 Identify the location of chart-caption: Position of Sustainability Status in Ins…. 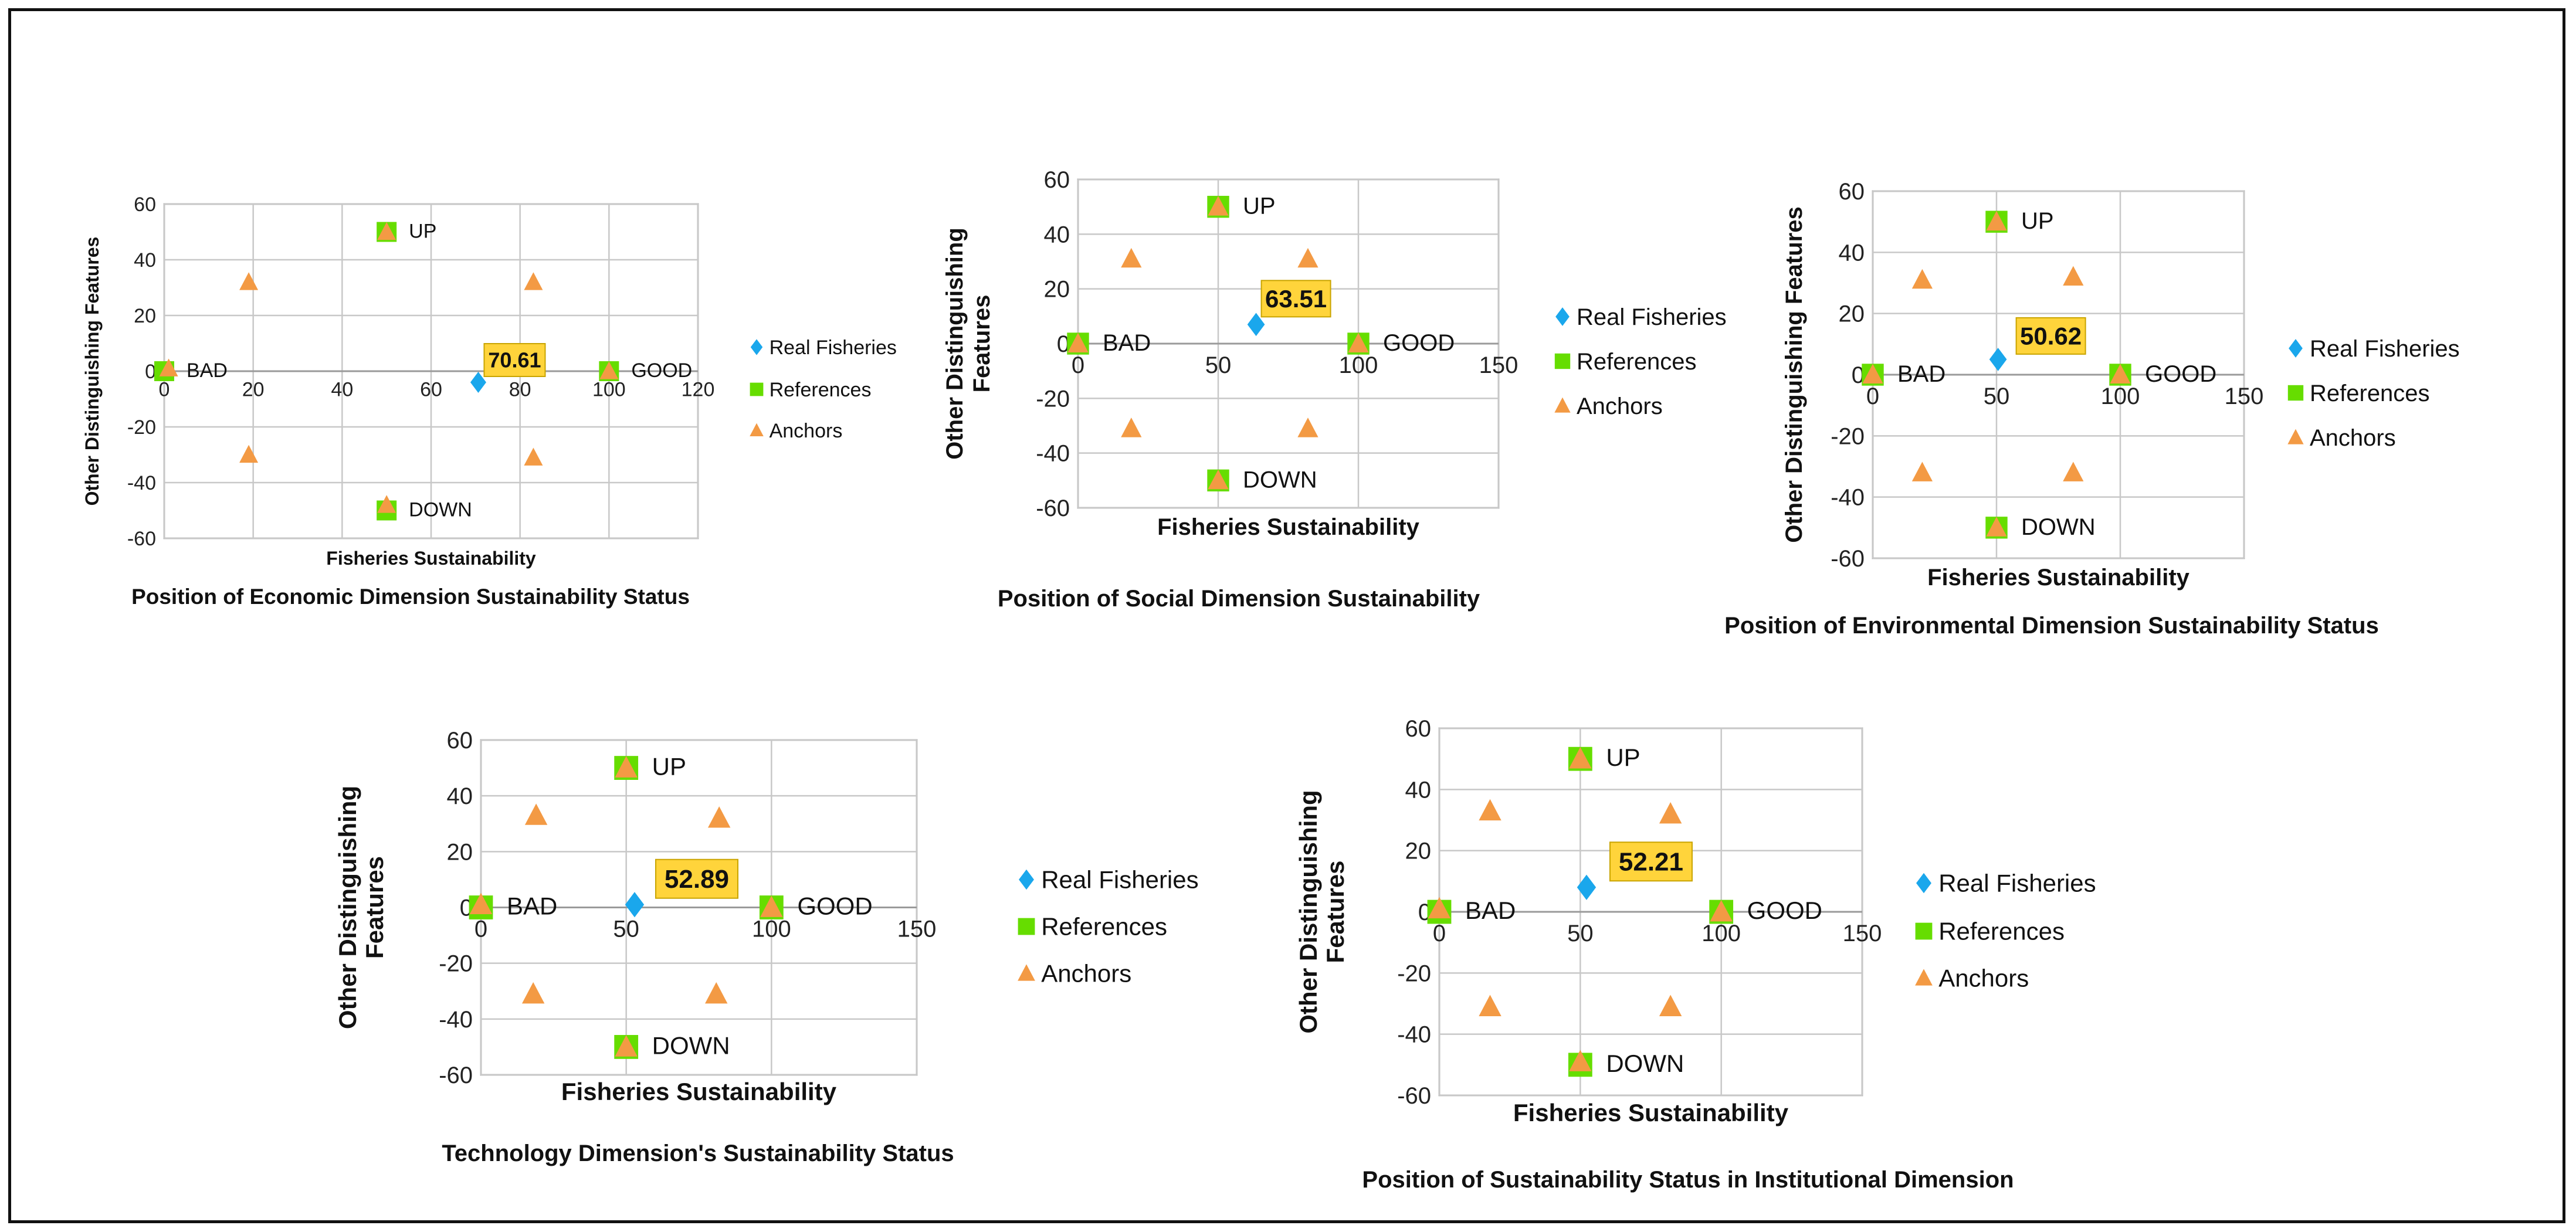
(1688, 1180).